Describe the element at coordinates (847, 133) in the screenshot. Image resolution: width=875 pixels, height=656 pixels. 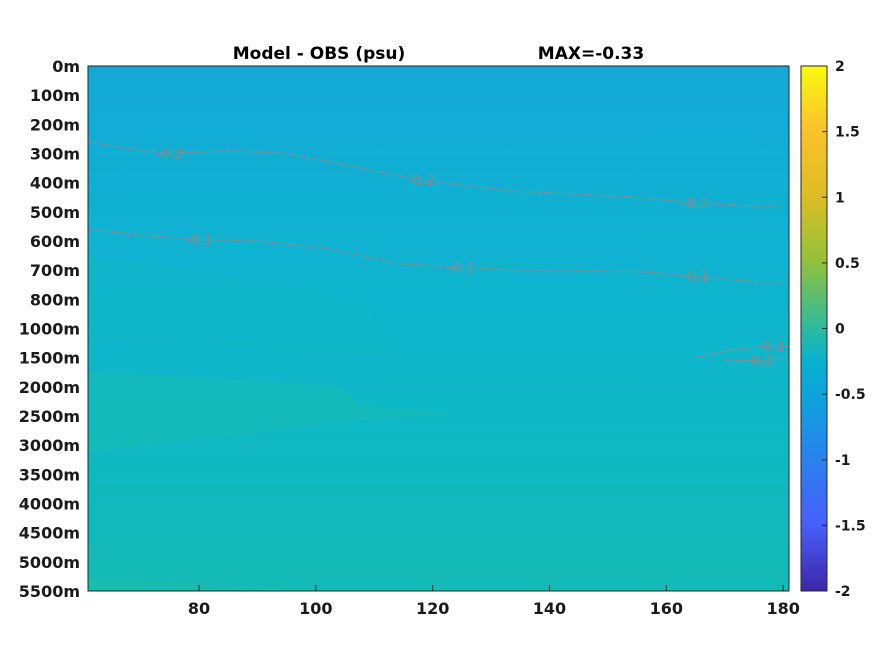
I see `colorbar-tick-label: 1.5` at that location.